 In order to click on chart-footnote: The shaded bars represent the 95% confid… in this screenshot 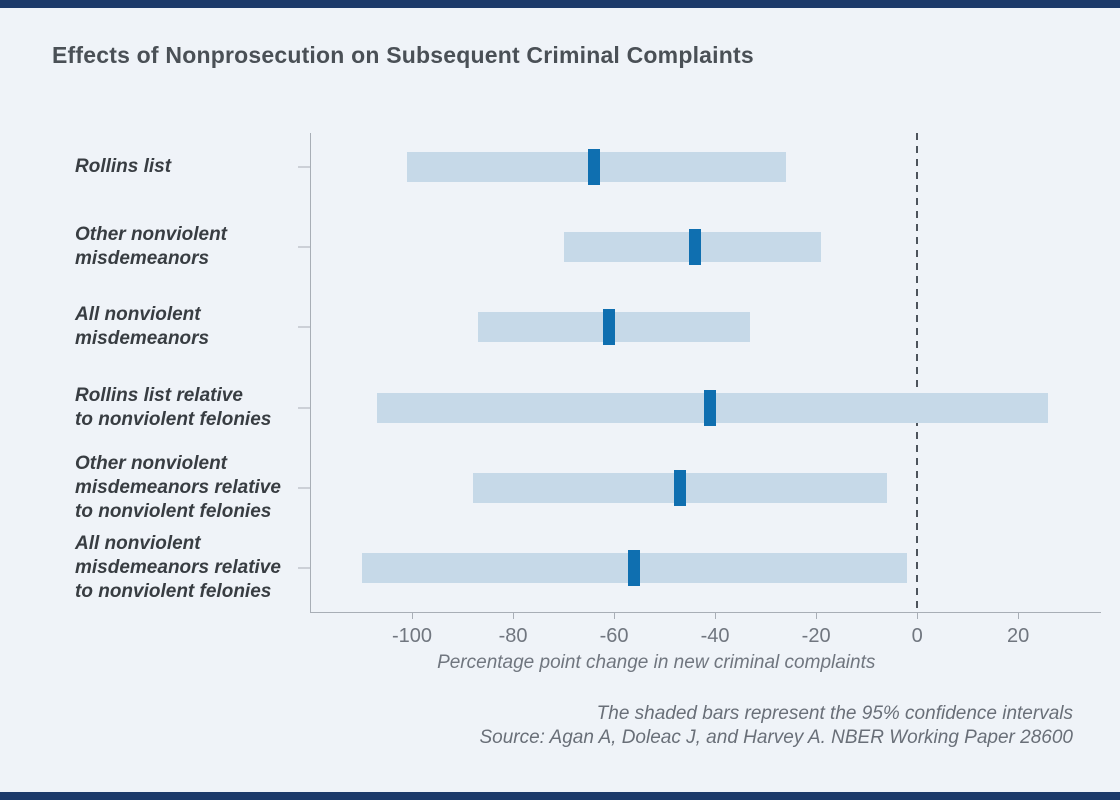, I will do `click(776, 726)`.